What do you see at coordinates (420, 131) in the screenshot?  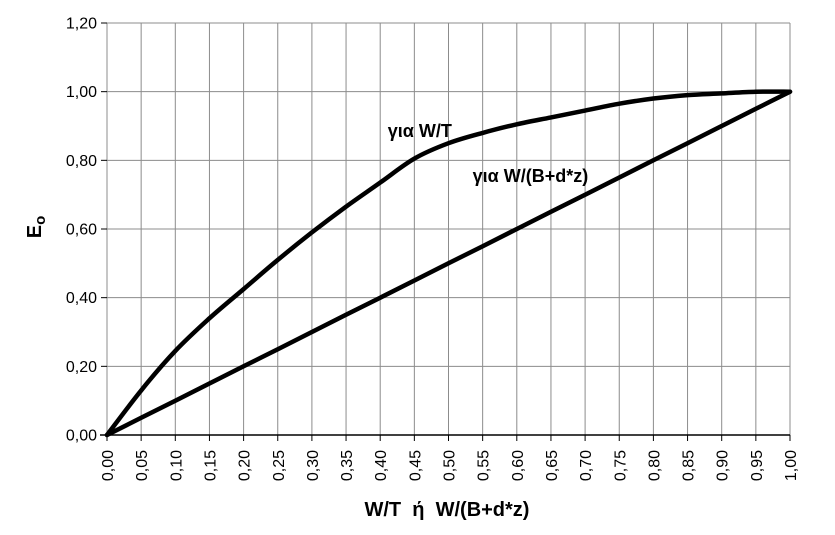 I see `curve-label-0: για W/T` at bounding box center [420, 131].